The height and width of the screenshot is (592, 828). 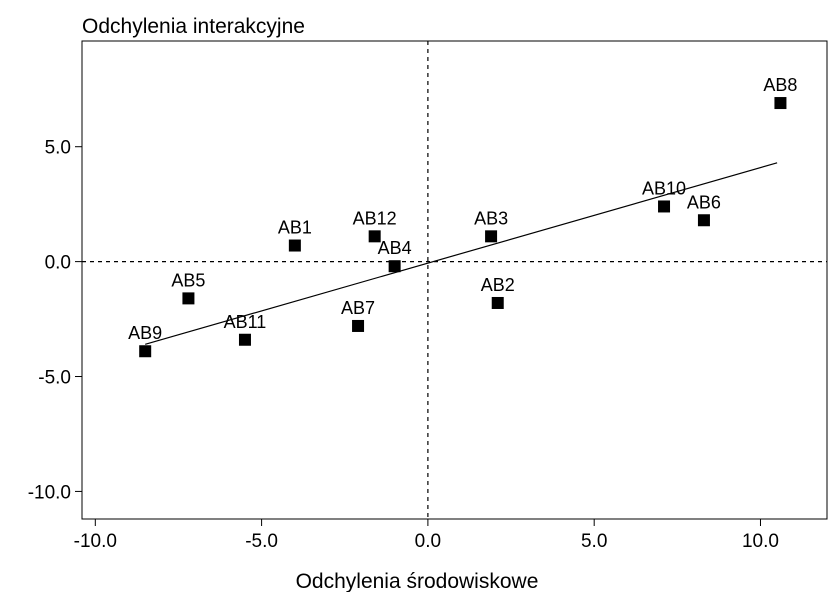 I want to click on data-point-label: AB9, so click(x=145, y=333).